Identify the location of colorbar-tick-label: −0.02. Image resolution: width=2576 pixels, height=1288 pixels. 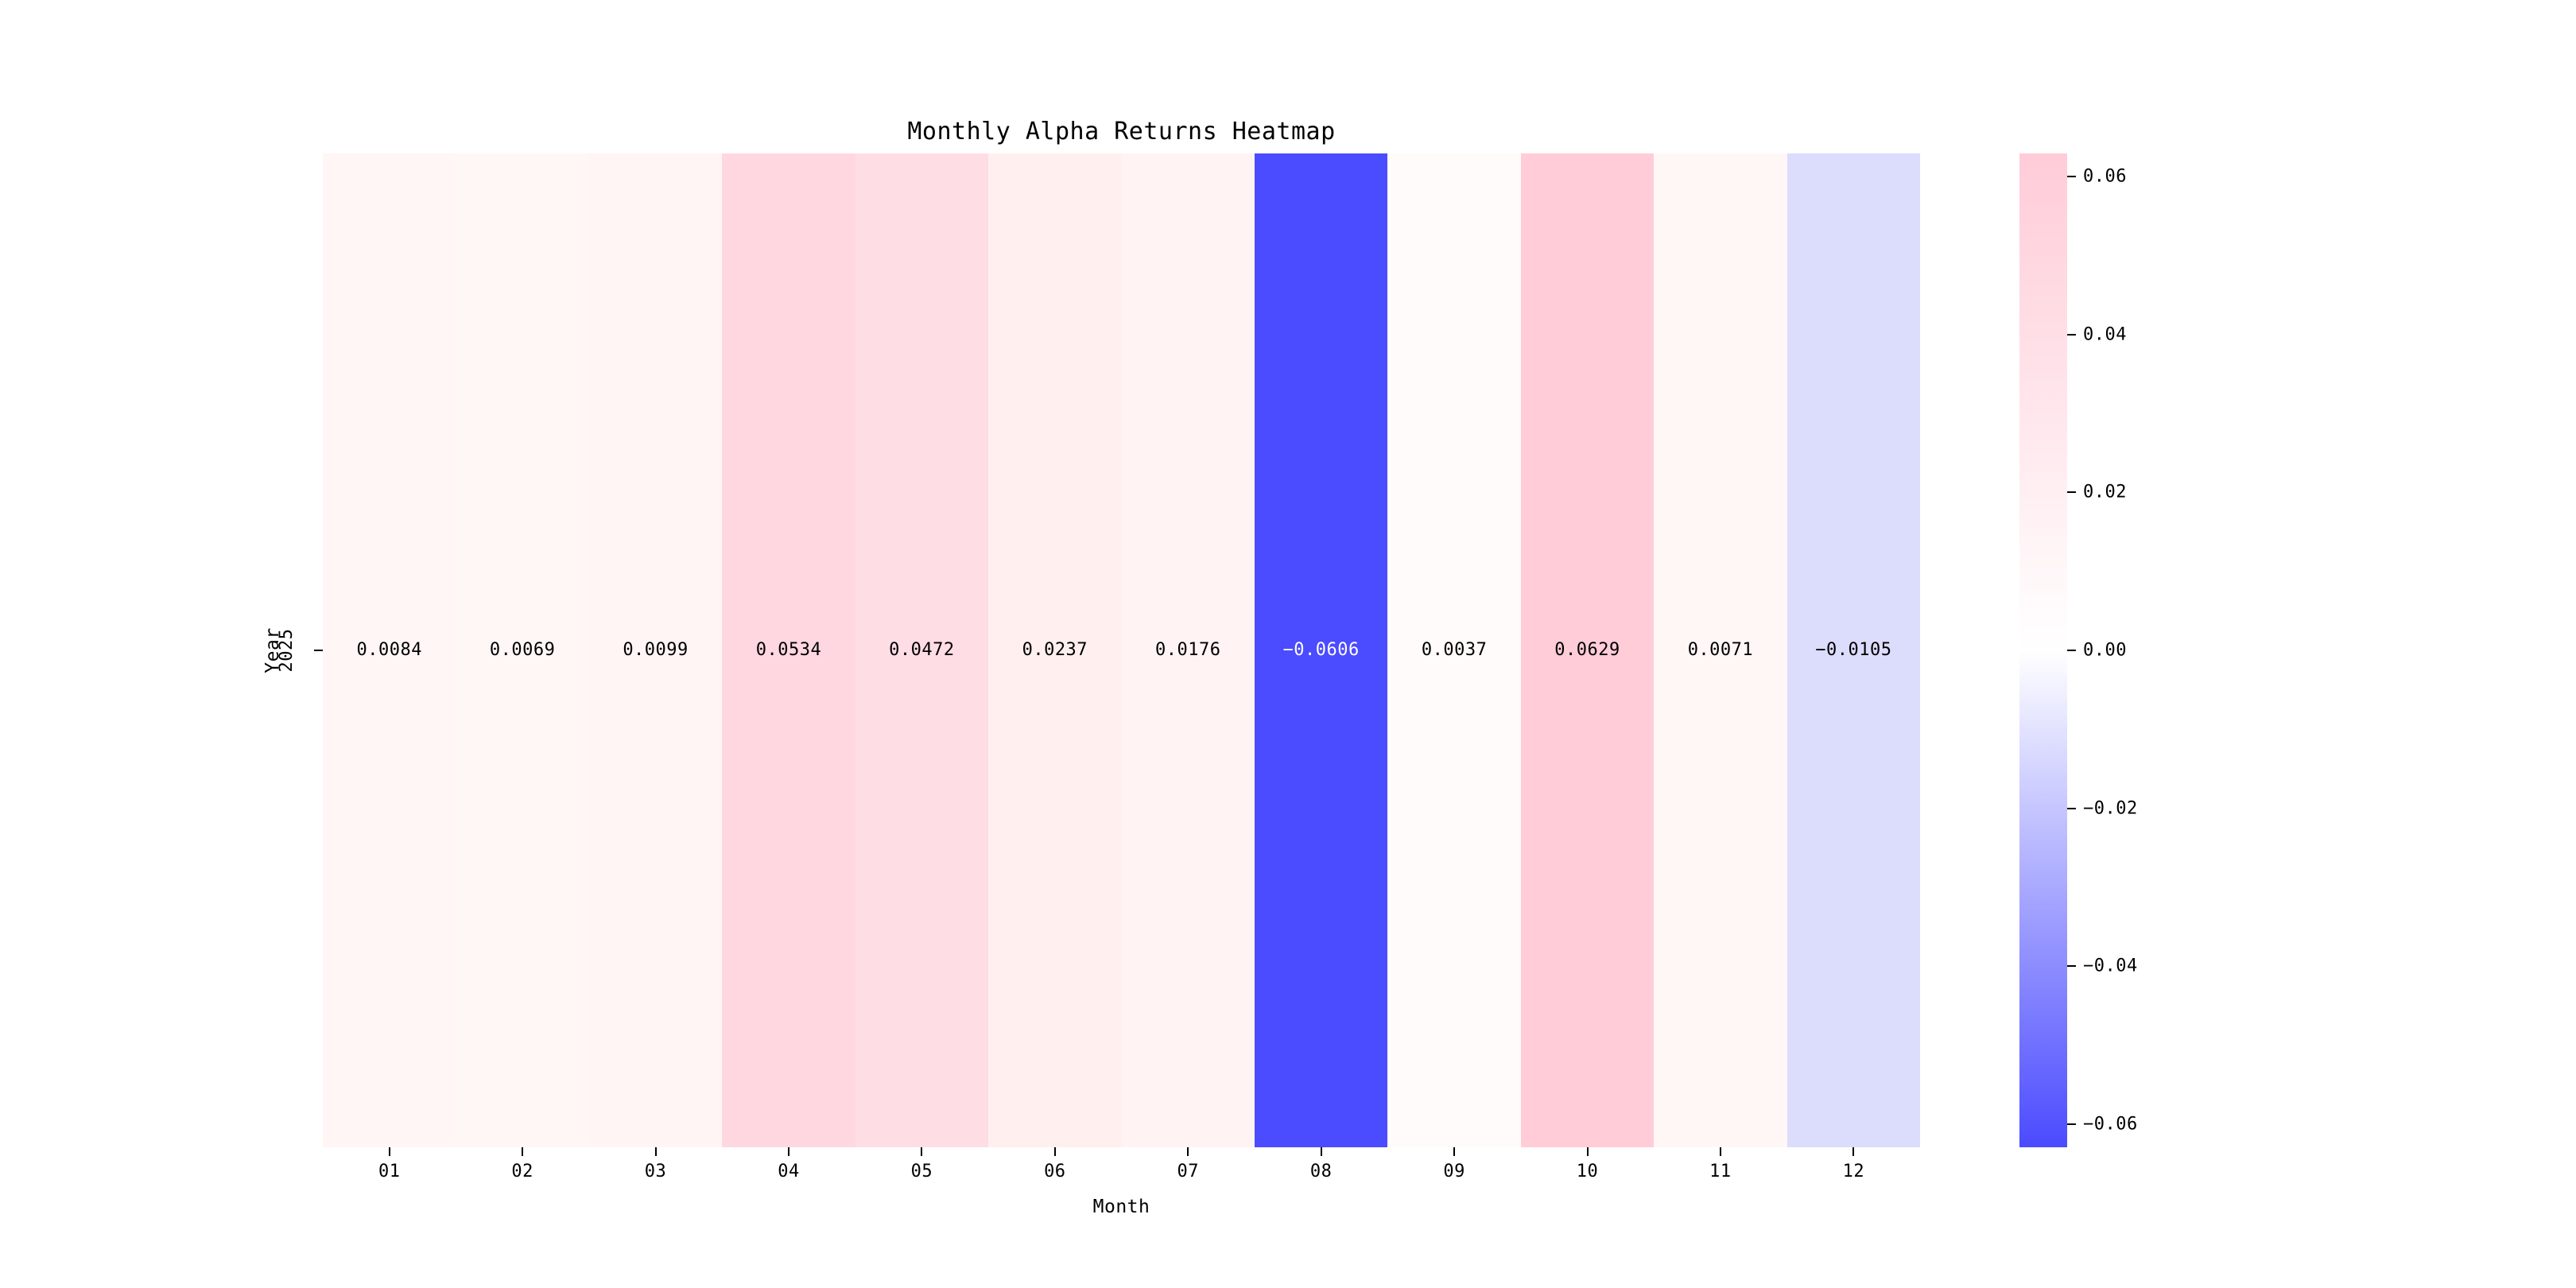
(2110, 809).